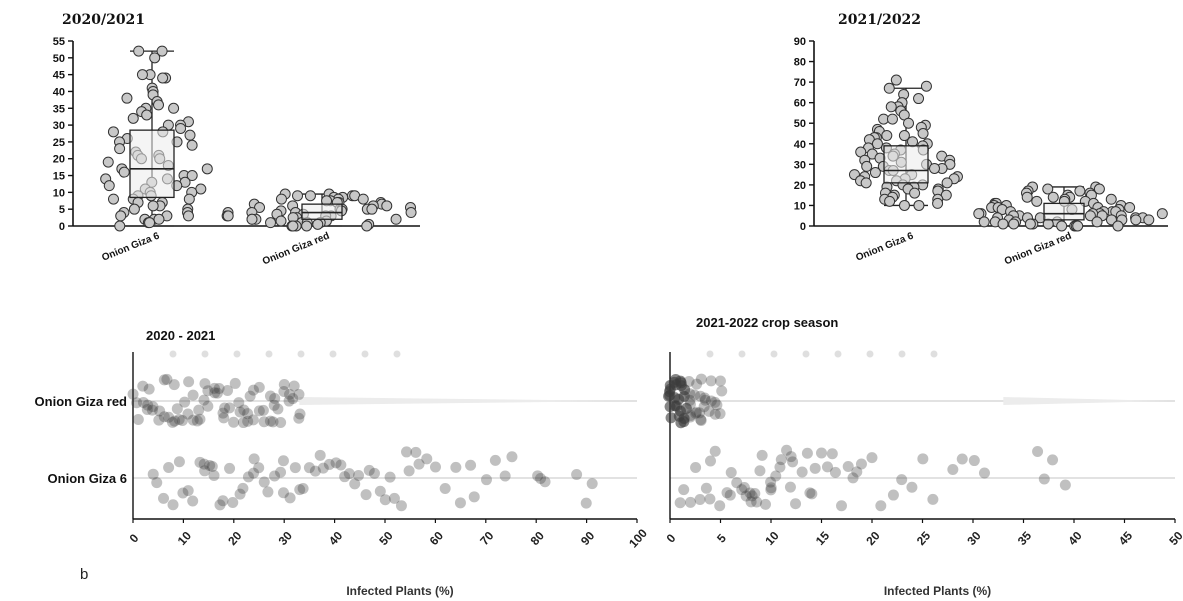  I want to click on y-tick-label: 50, so click(800, 124).